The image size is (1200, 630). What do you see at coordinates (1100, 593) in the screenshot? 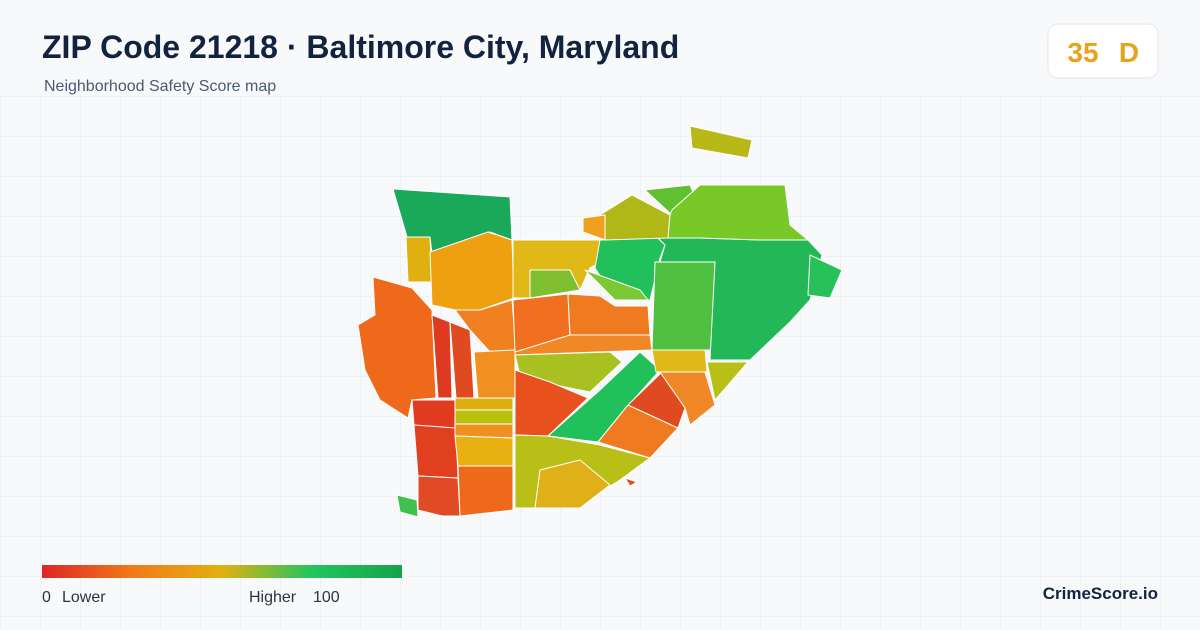
I see `brand: CrimeScore.io` at bounding box center [1100, 593].